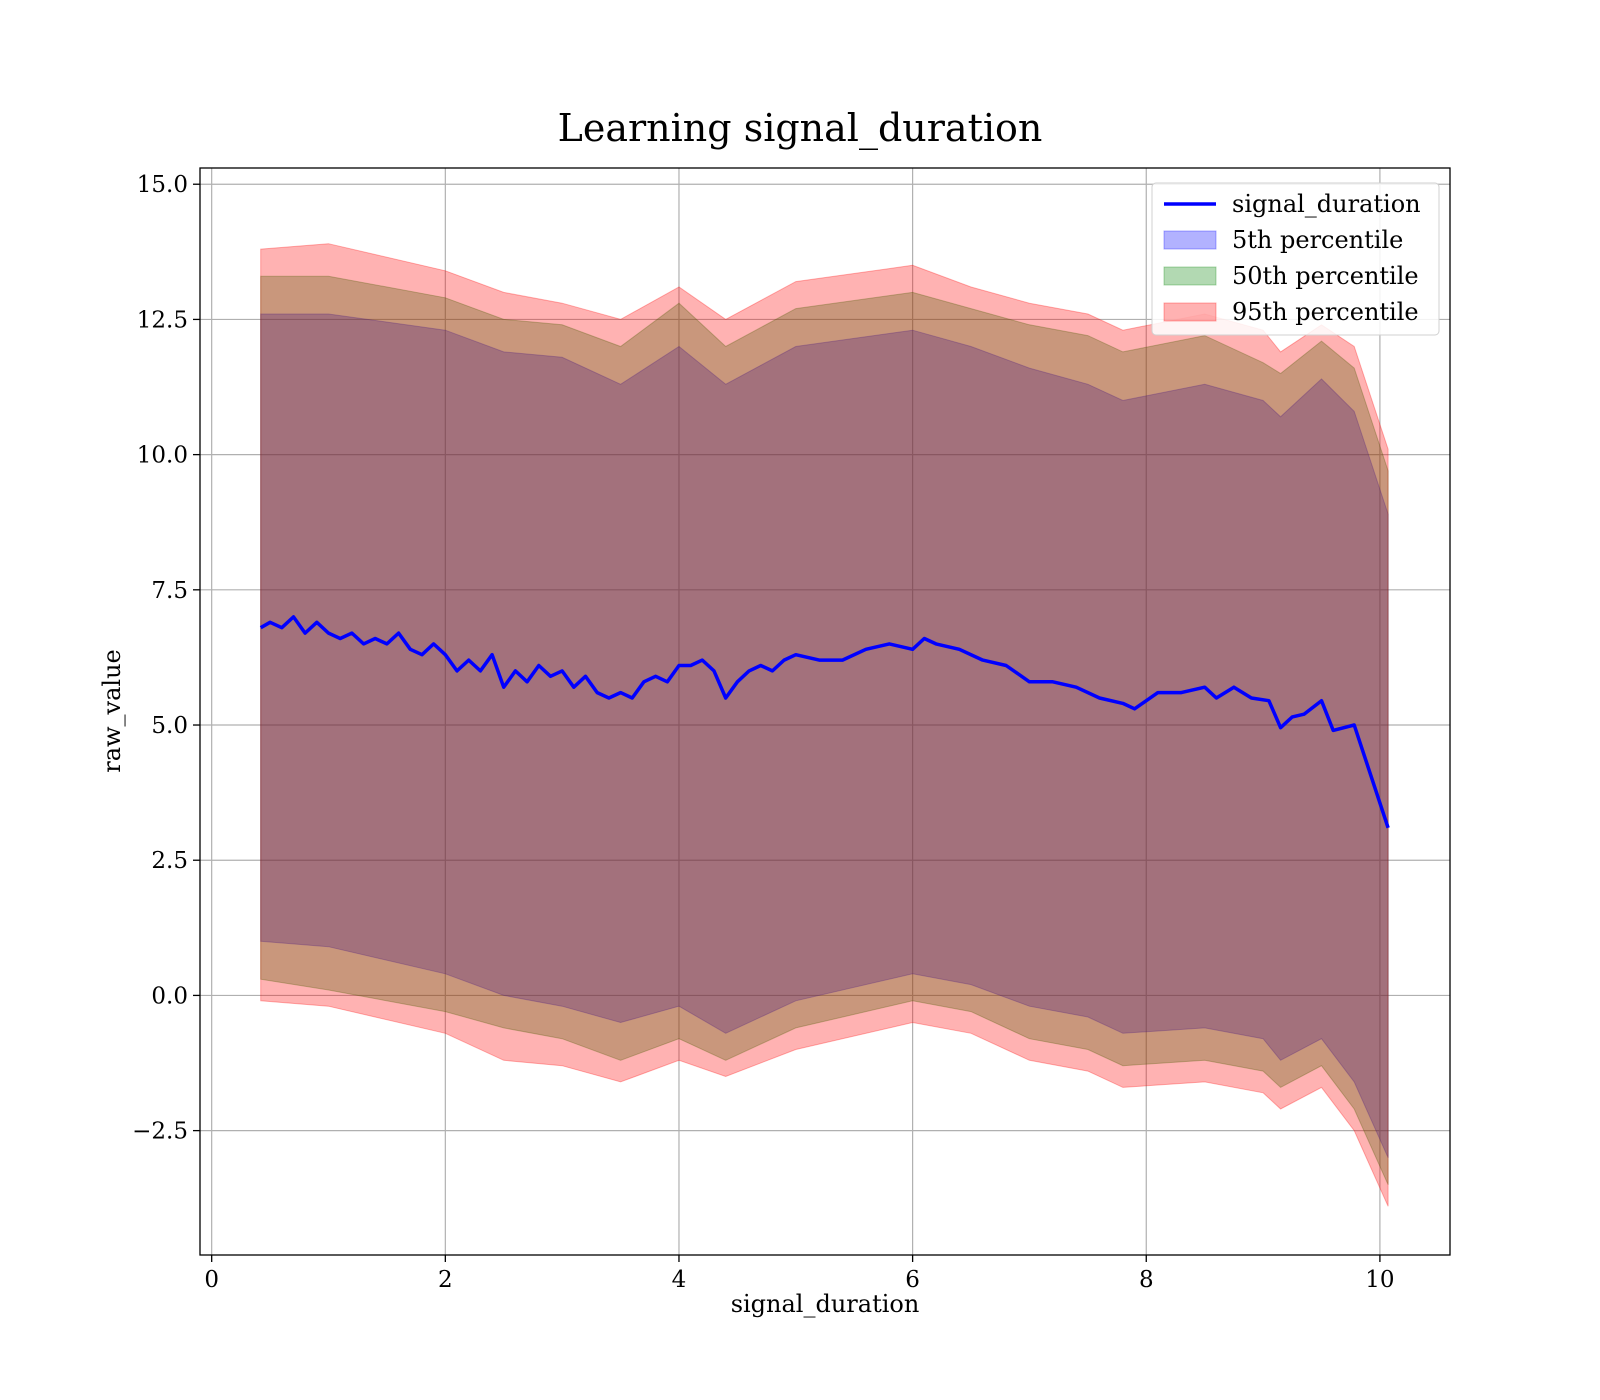  Describe the element at coordinates (445, 1280) in the screenshot. I see `x-tick-label: 2` at that location.